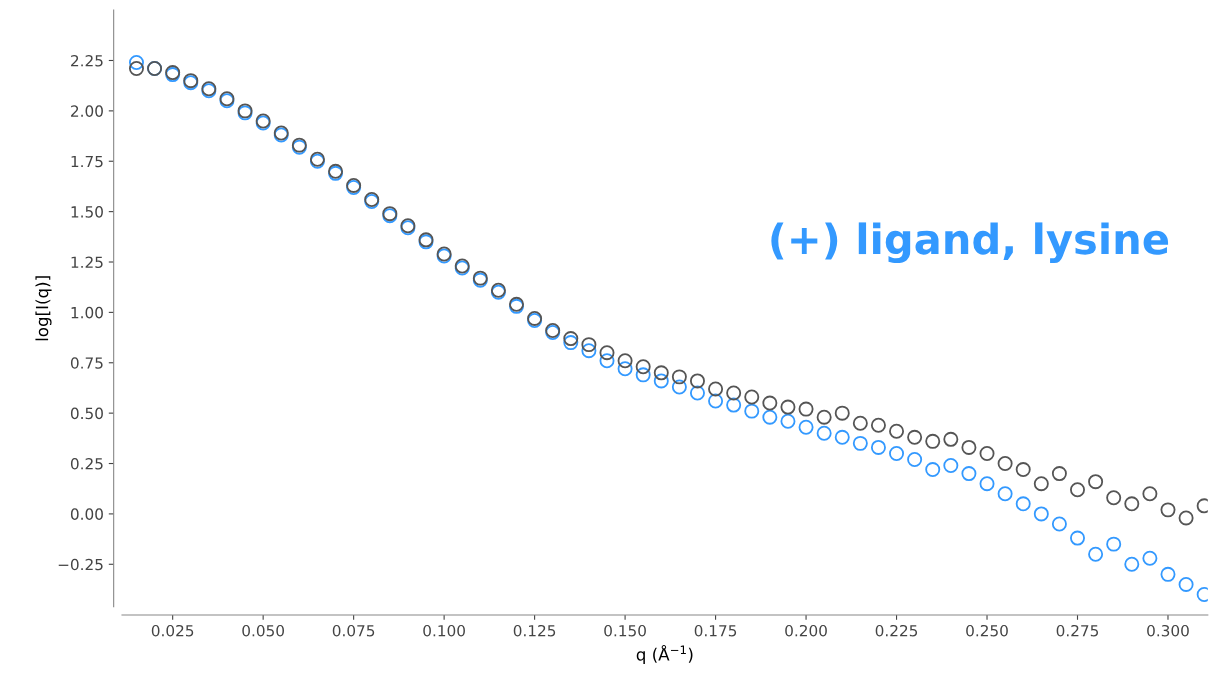 The image size is (1220, 674). What do you see at coordinates (86, 363) in the screenshot?
I see `y-tick-label: 0.75` at bounding box center [86, 363].